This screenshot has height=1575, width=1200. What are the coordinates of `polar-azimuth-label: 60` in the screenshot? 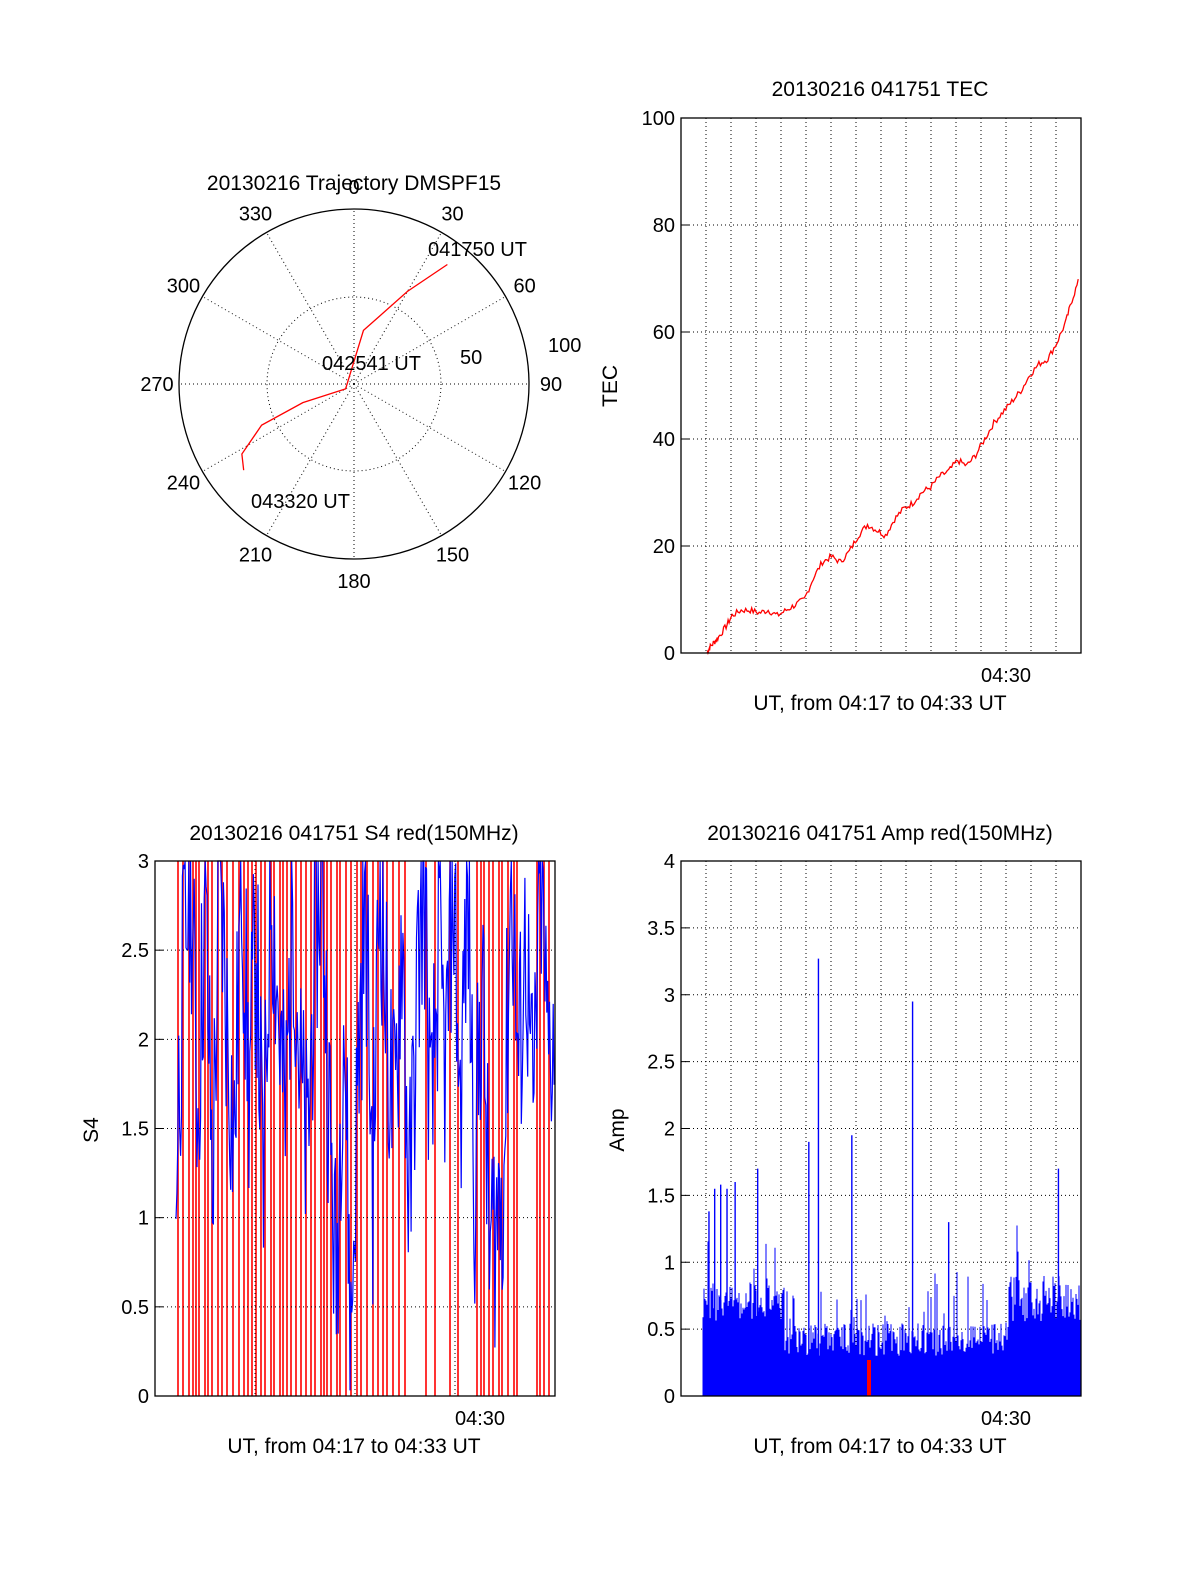 It's located at (524, 287).